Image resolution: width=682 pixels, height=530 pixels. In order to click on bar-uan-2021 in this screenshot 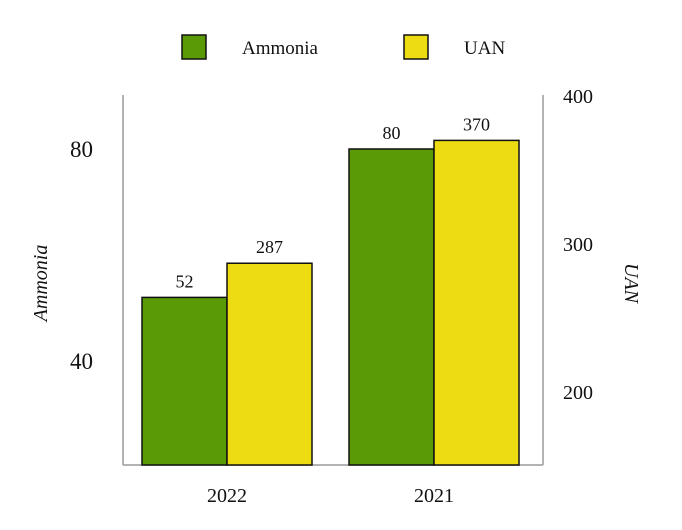, I will do `click(476, 302)`.